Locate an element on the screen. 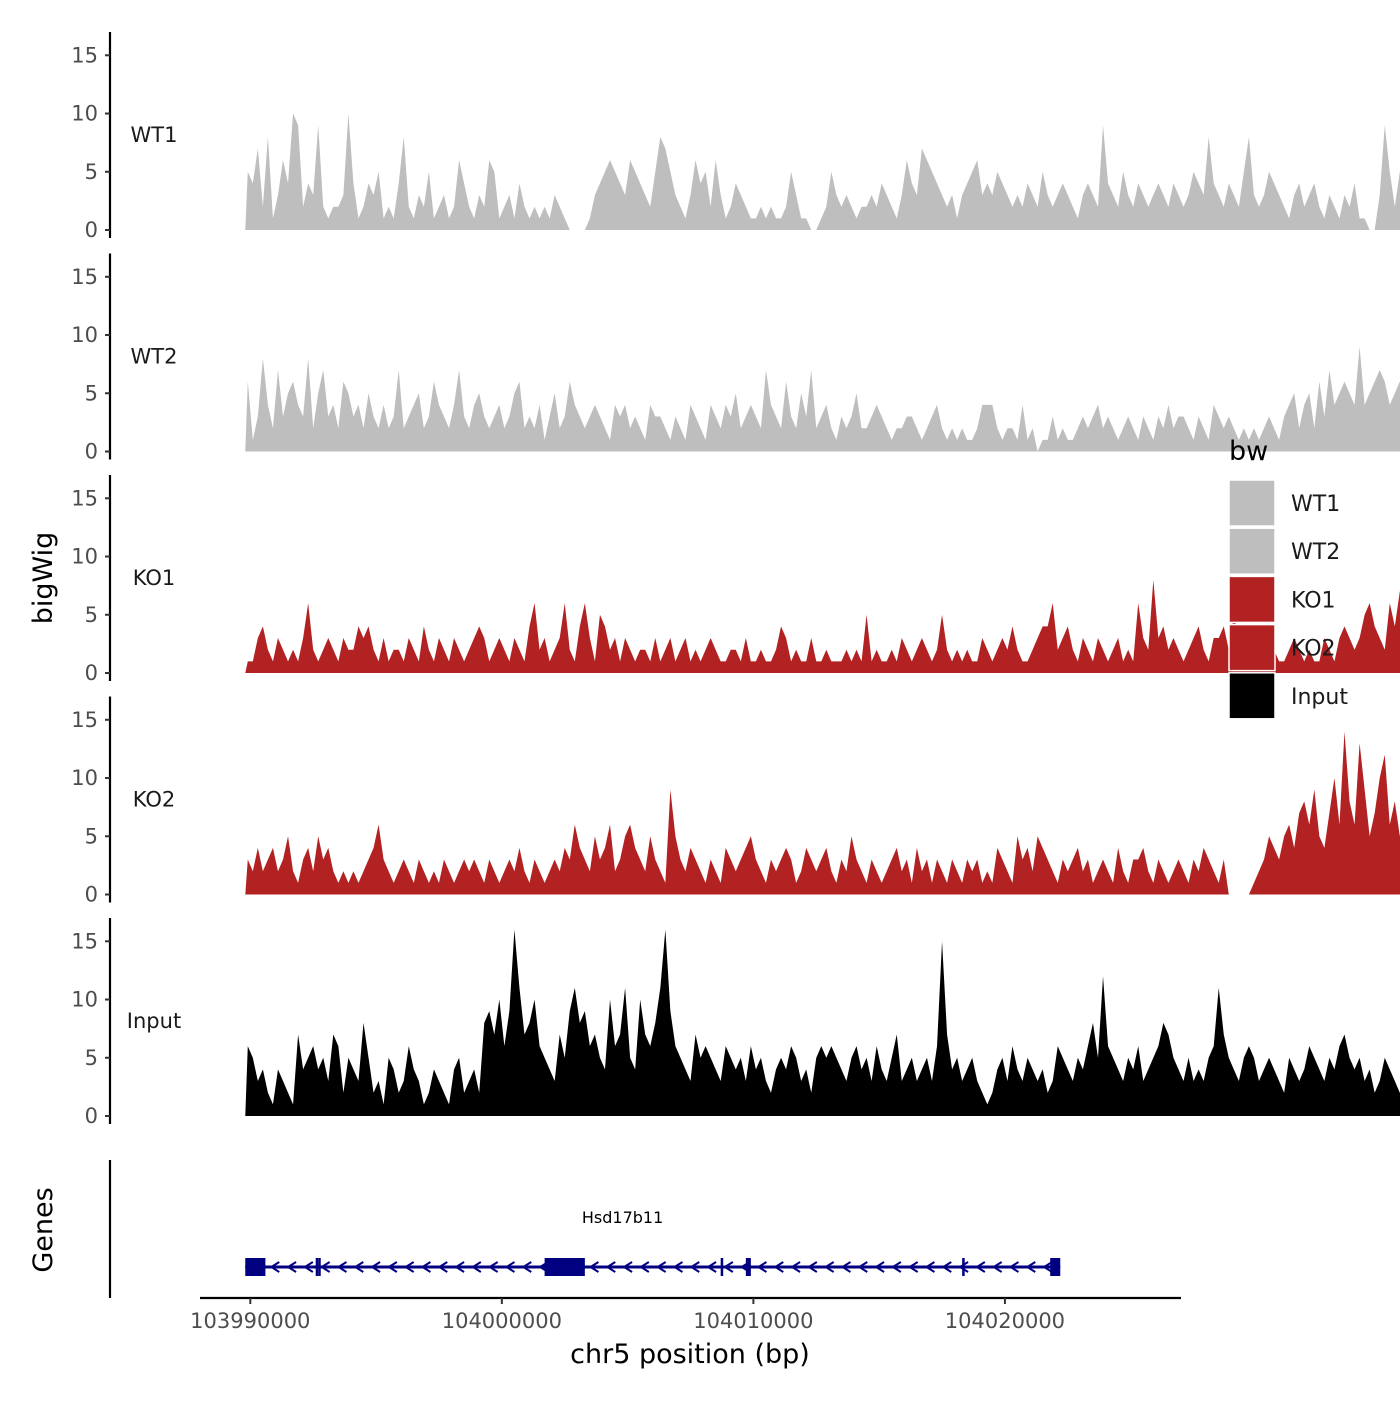  legend-title: bw is located at coordinates (1248, 451).